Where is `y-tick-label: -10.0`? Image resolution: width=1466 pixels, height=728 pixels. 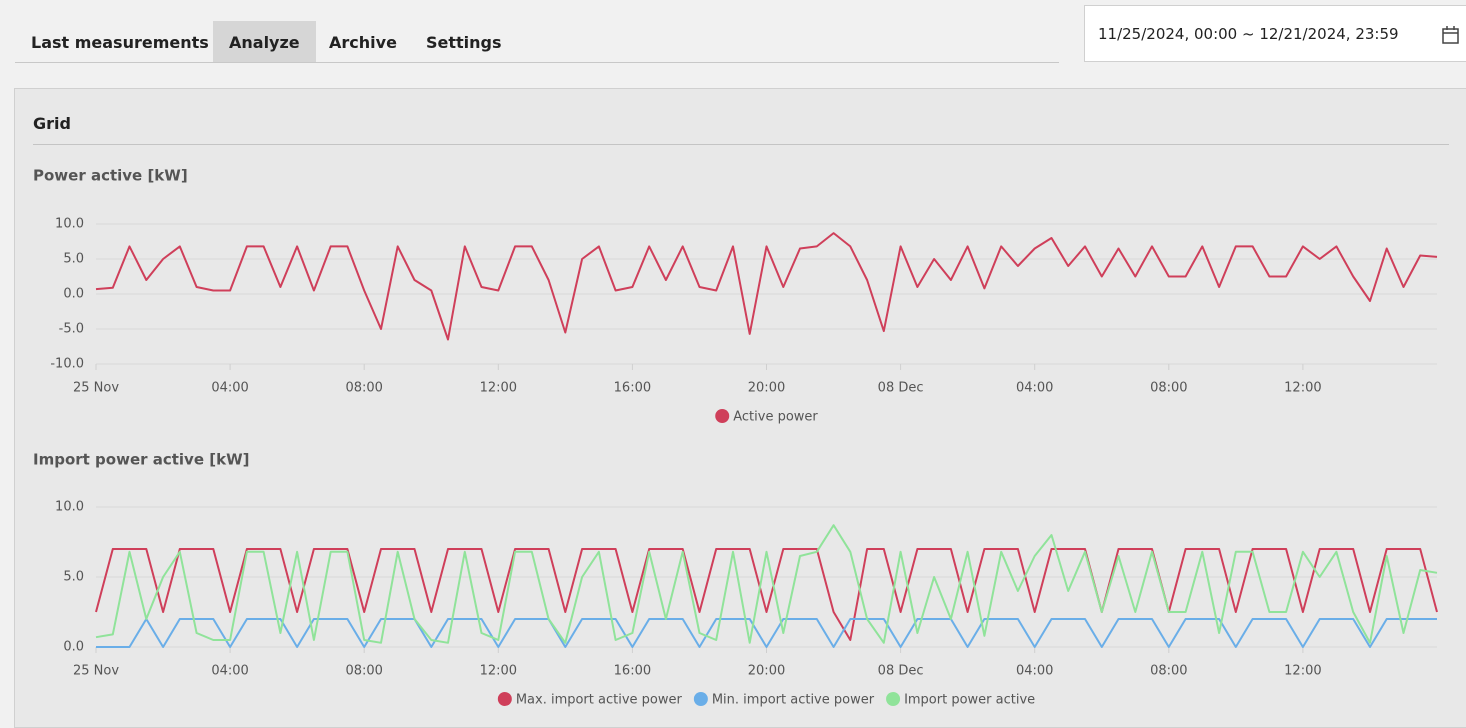
y-tick-label: -10.0 is located at coordinates (67, 364).